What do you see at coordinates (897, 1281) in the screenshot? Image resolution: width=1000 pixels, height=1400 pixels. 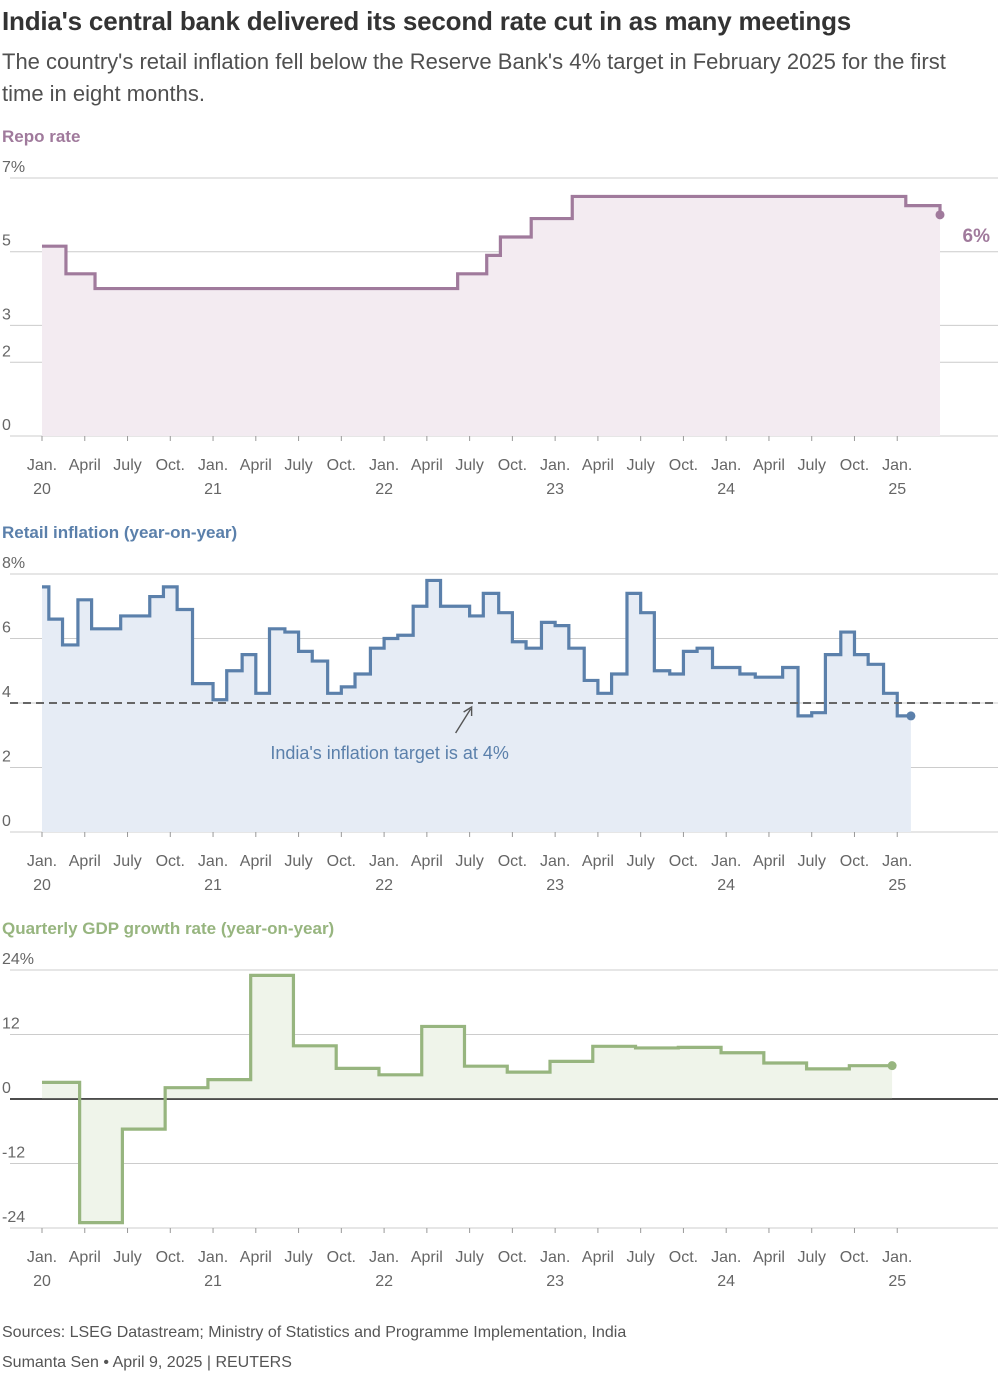 I see `x-tick-year-gdp-25: 25` at bounding box center [897, 1281].